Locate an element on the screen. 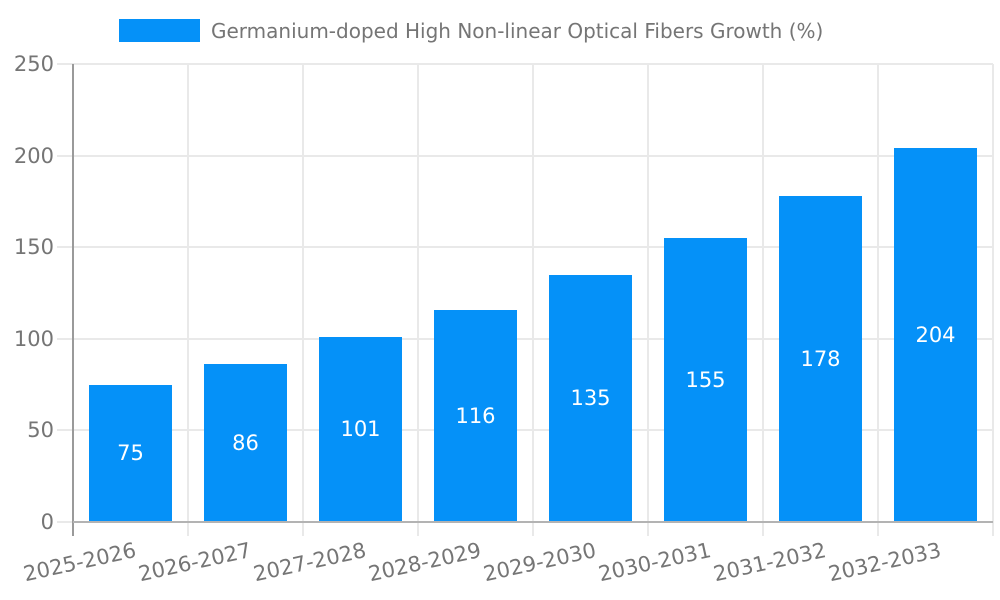 This screenshot has width=1000, height=600. y-axis-line is located at coordinates (73, 300).